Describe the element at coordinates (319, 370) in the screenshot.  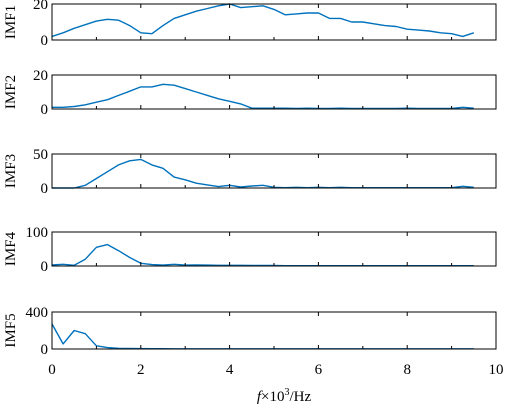
I see `x-tick-label: 6` at that location.